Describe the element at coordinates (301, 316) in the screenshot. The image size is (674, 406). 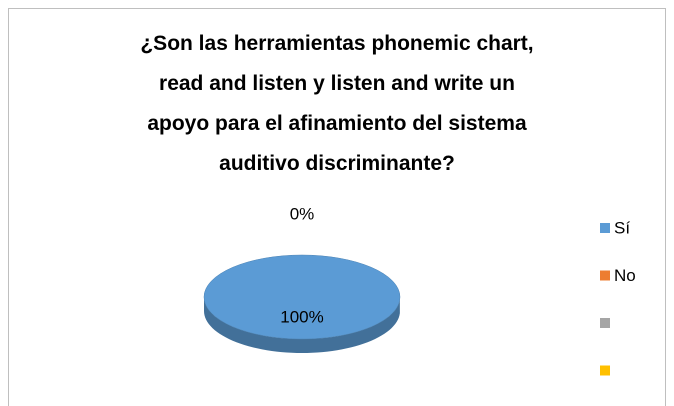
I see `data-label: 100%` at that location.